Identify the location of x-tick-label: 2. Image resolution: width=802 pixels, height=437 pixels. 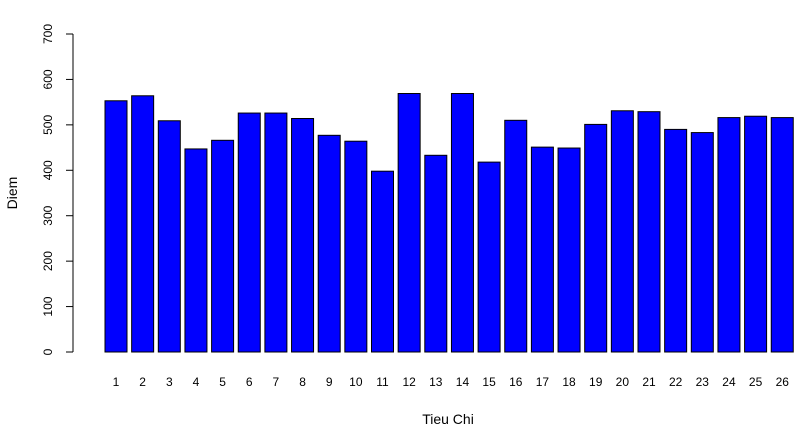
(142, 382).